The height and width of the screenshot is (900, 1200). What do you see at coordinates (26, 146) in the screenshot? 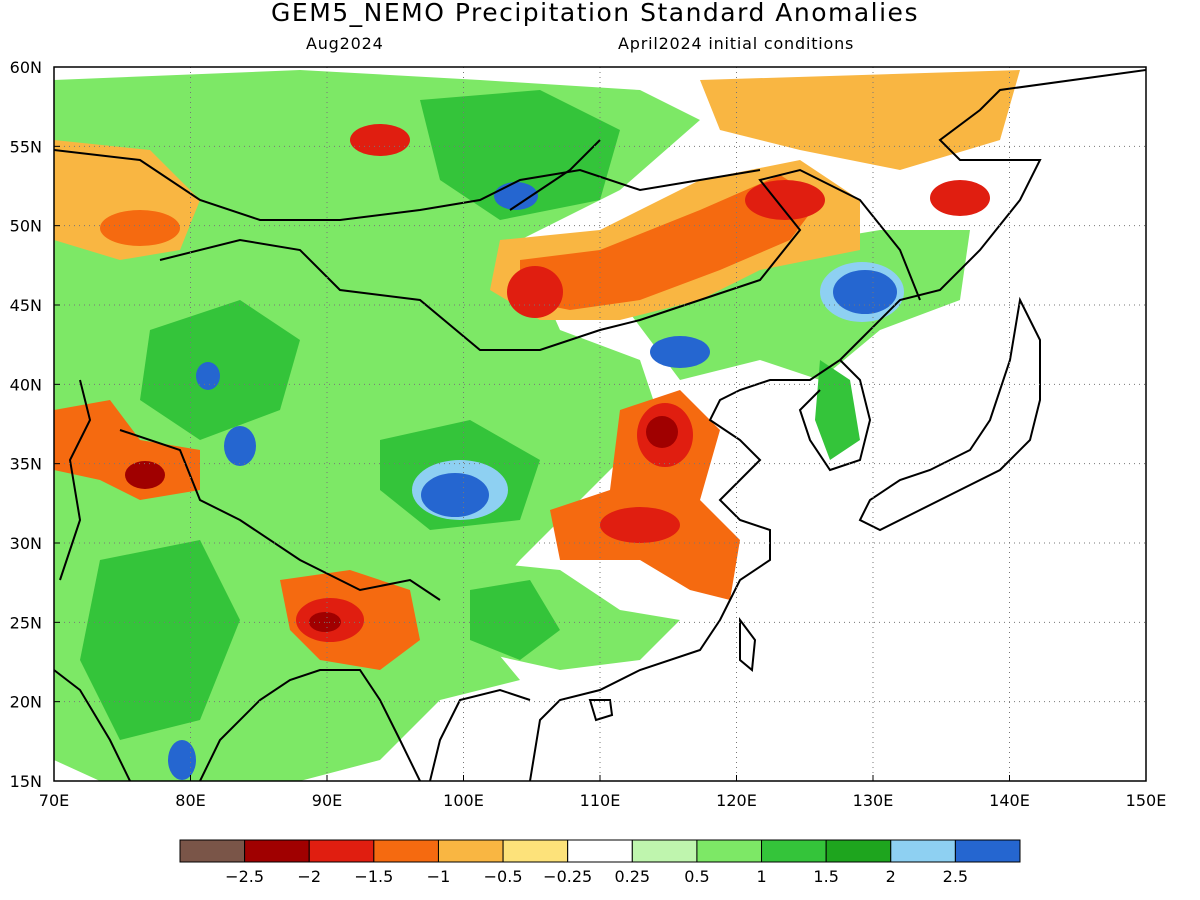
I see `lat-tick-label: 55N` at bounding box center [26, 146].